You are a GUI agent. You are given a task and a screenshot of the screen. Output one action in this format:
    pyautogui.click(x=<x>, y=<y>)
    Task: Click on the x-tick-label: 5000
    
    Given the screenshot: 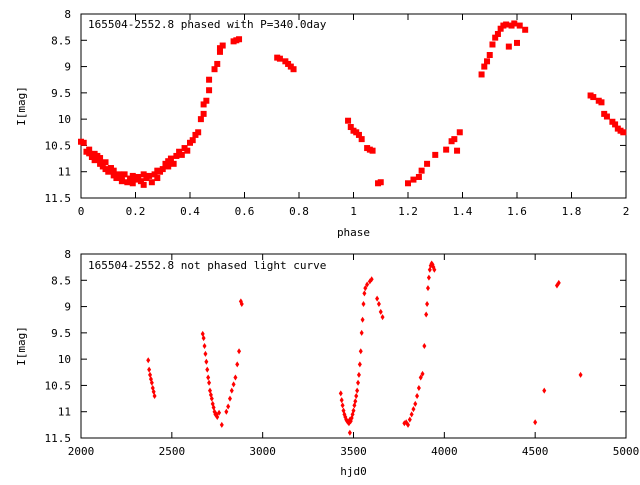 What is the action you would take?
    pyautogui.click(x=626, y=451)
    